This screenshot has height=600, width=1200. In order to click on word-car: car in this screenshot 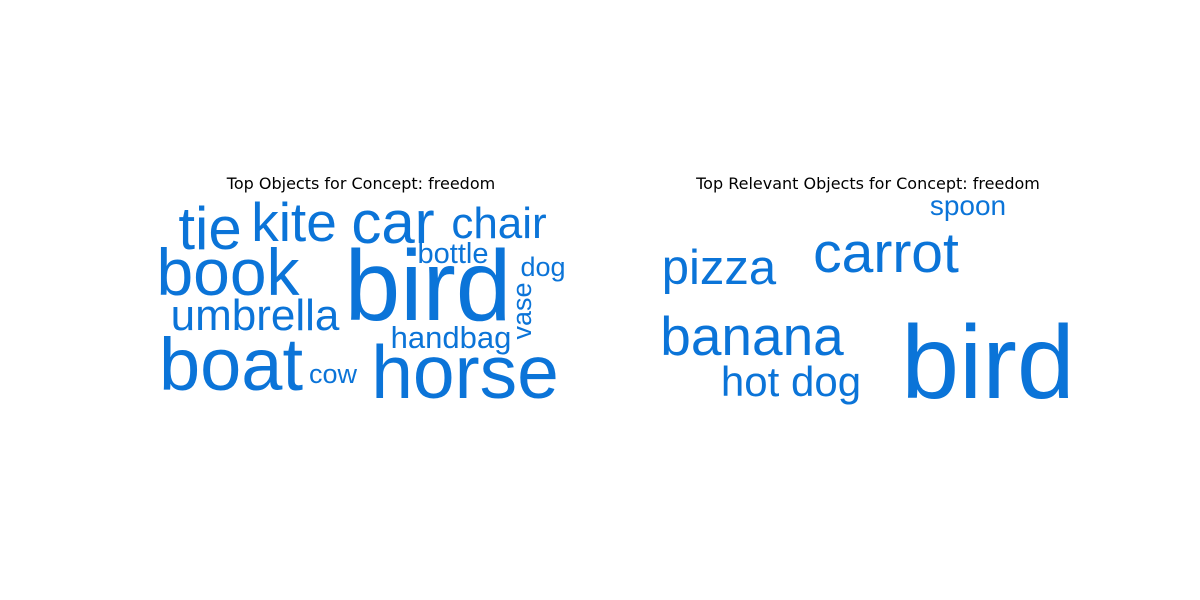, I will do `click(392, 222)`.